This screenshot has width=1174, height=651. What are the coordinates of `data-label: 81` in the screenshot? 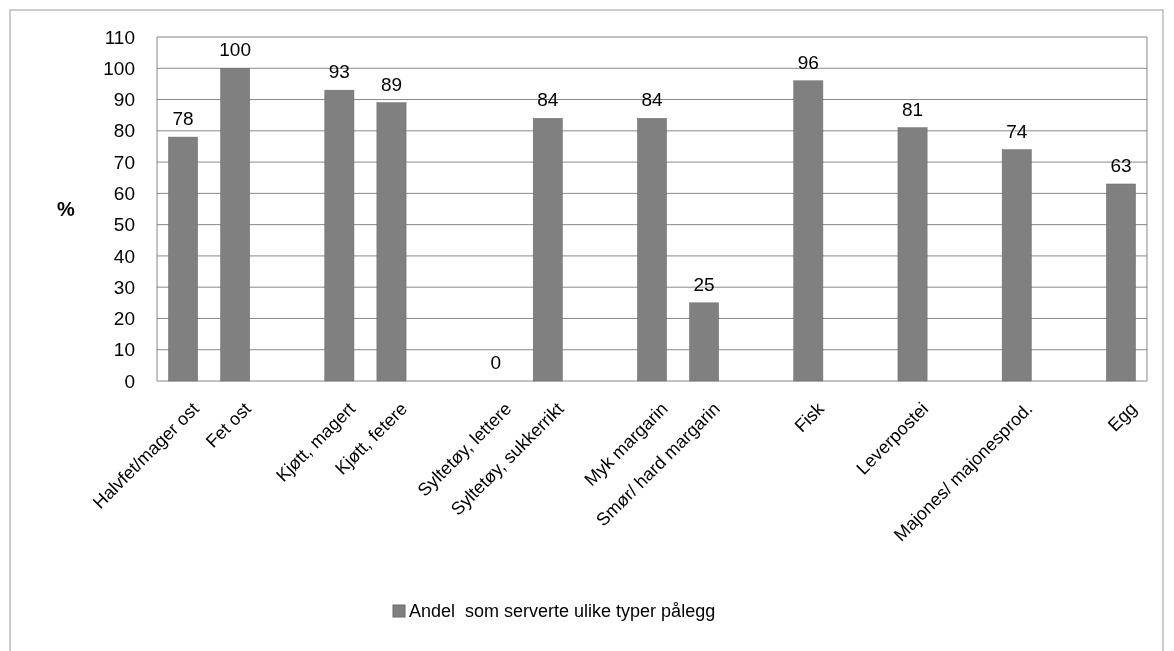 It's located at (912, 109).